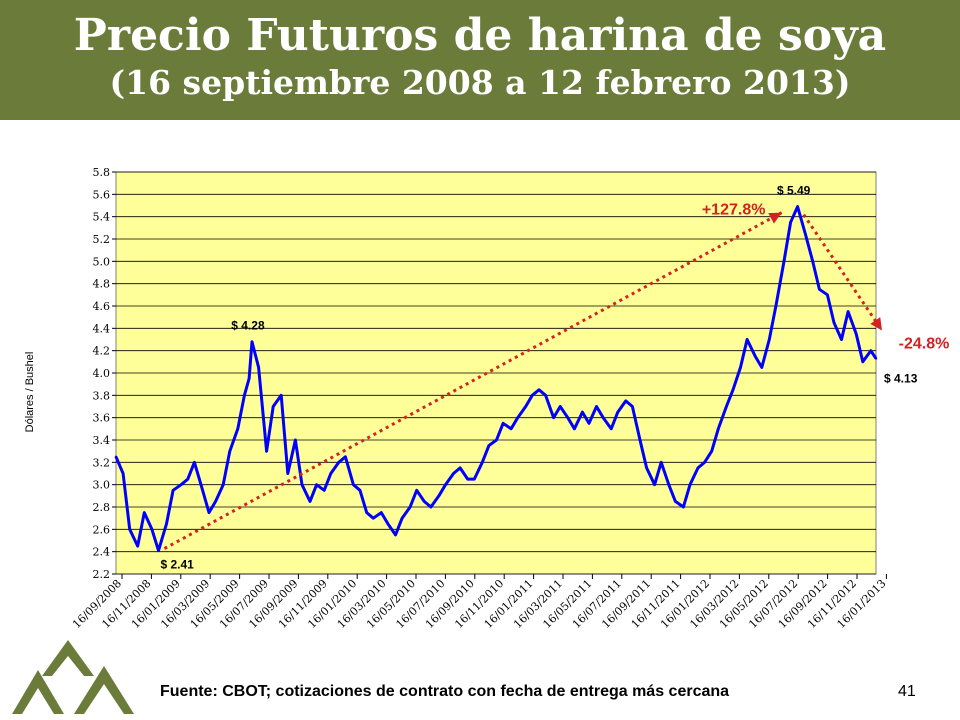 This screenshot has height=720, width=960. What do you see at coordinates (102, 462) in the screenshot?
I see `y-tick-label: 3.2` at bounding box center [102, 462].